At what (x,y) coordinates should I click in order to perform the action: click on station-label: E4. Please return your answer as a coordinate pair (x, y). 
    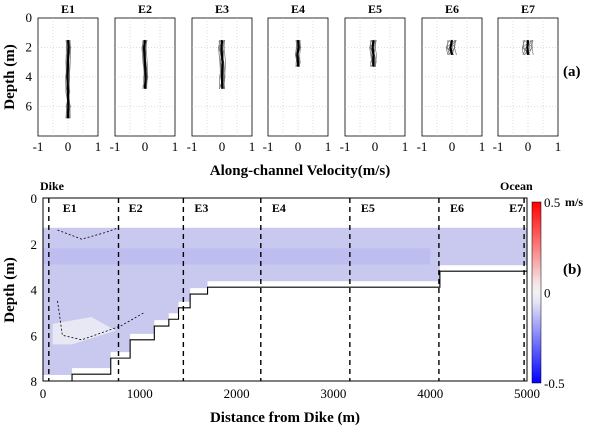
    Looking at the image, I should click on (279, 208).